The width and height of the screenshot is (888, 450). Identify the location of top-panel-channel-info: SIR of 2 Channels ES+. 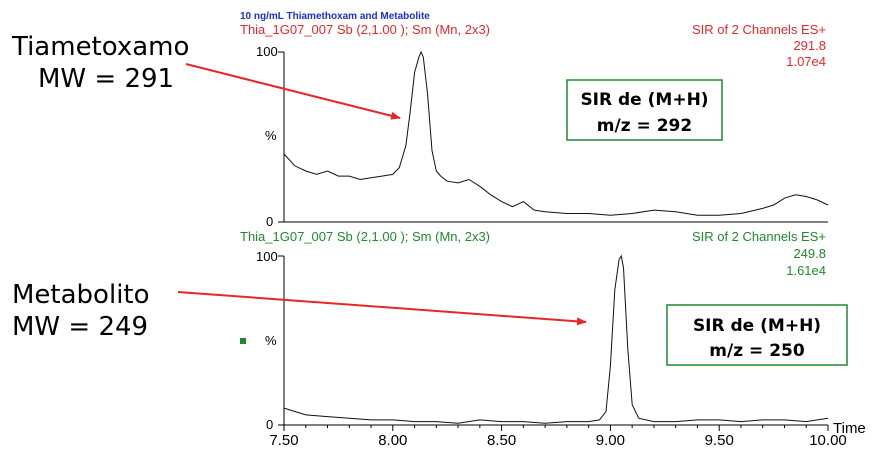
(759, 29).